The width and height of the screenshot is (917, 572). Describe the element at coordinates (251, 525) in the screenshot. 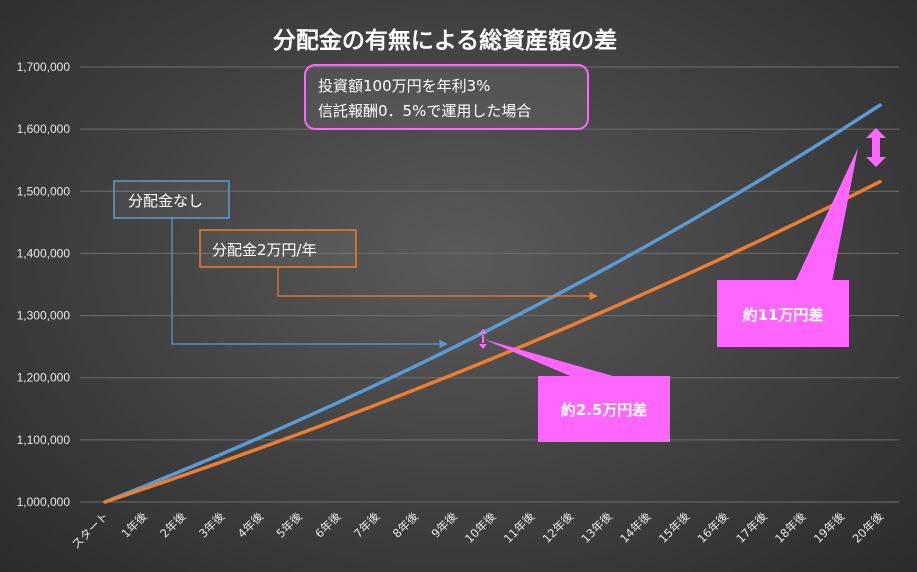

I see `x-tick-label: 4年後` at that location.